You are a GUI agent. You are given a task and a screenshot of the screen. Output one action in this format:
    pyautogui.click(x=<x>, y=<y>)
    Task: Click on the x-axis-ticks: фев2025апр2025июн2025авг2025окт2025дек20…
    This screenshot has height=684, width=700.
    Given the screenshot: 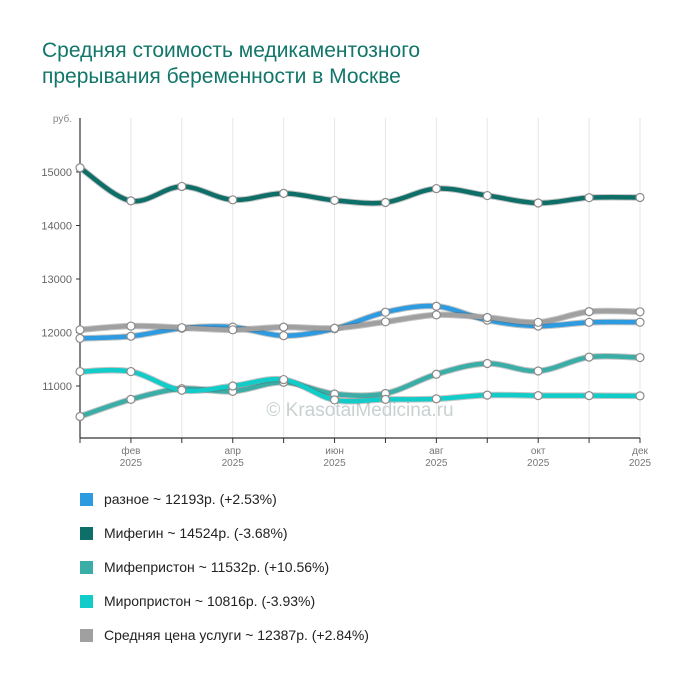 What is the action you would take?
    pyautogui.click(x=365, y=453)
    